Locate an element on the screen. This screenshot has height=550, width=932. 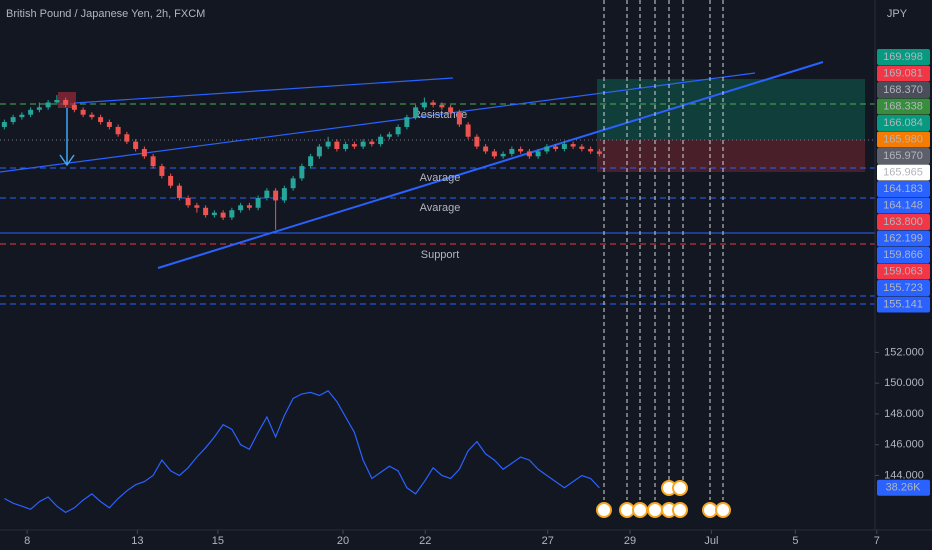
indicator-label: 38.26K is located at coordinates (904, 488).